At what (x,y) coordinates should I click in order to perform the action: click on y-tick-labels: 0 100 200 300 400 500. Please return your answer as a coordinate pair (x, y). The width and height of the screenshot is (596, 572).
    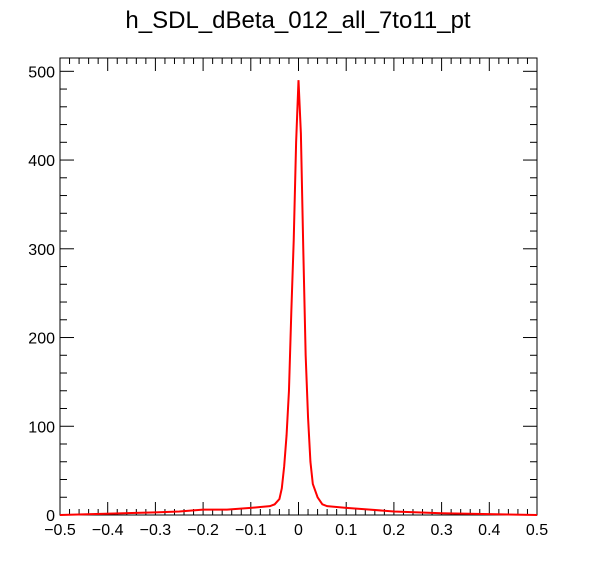
    Looking at the image, I should click on (41, 294).